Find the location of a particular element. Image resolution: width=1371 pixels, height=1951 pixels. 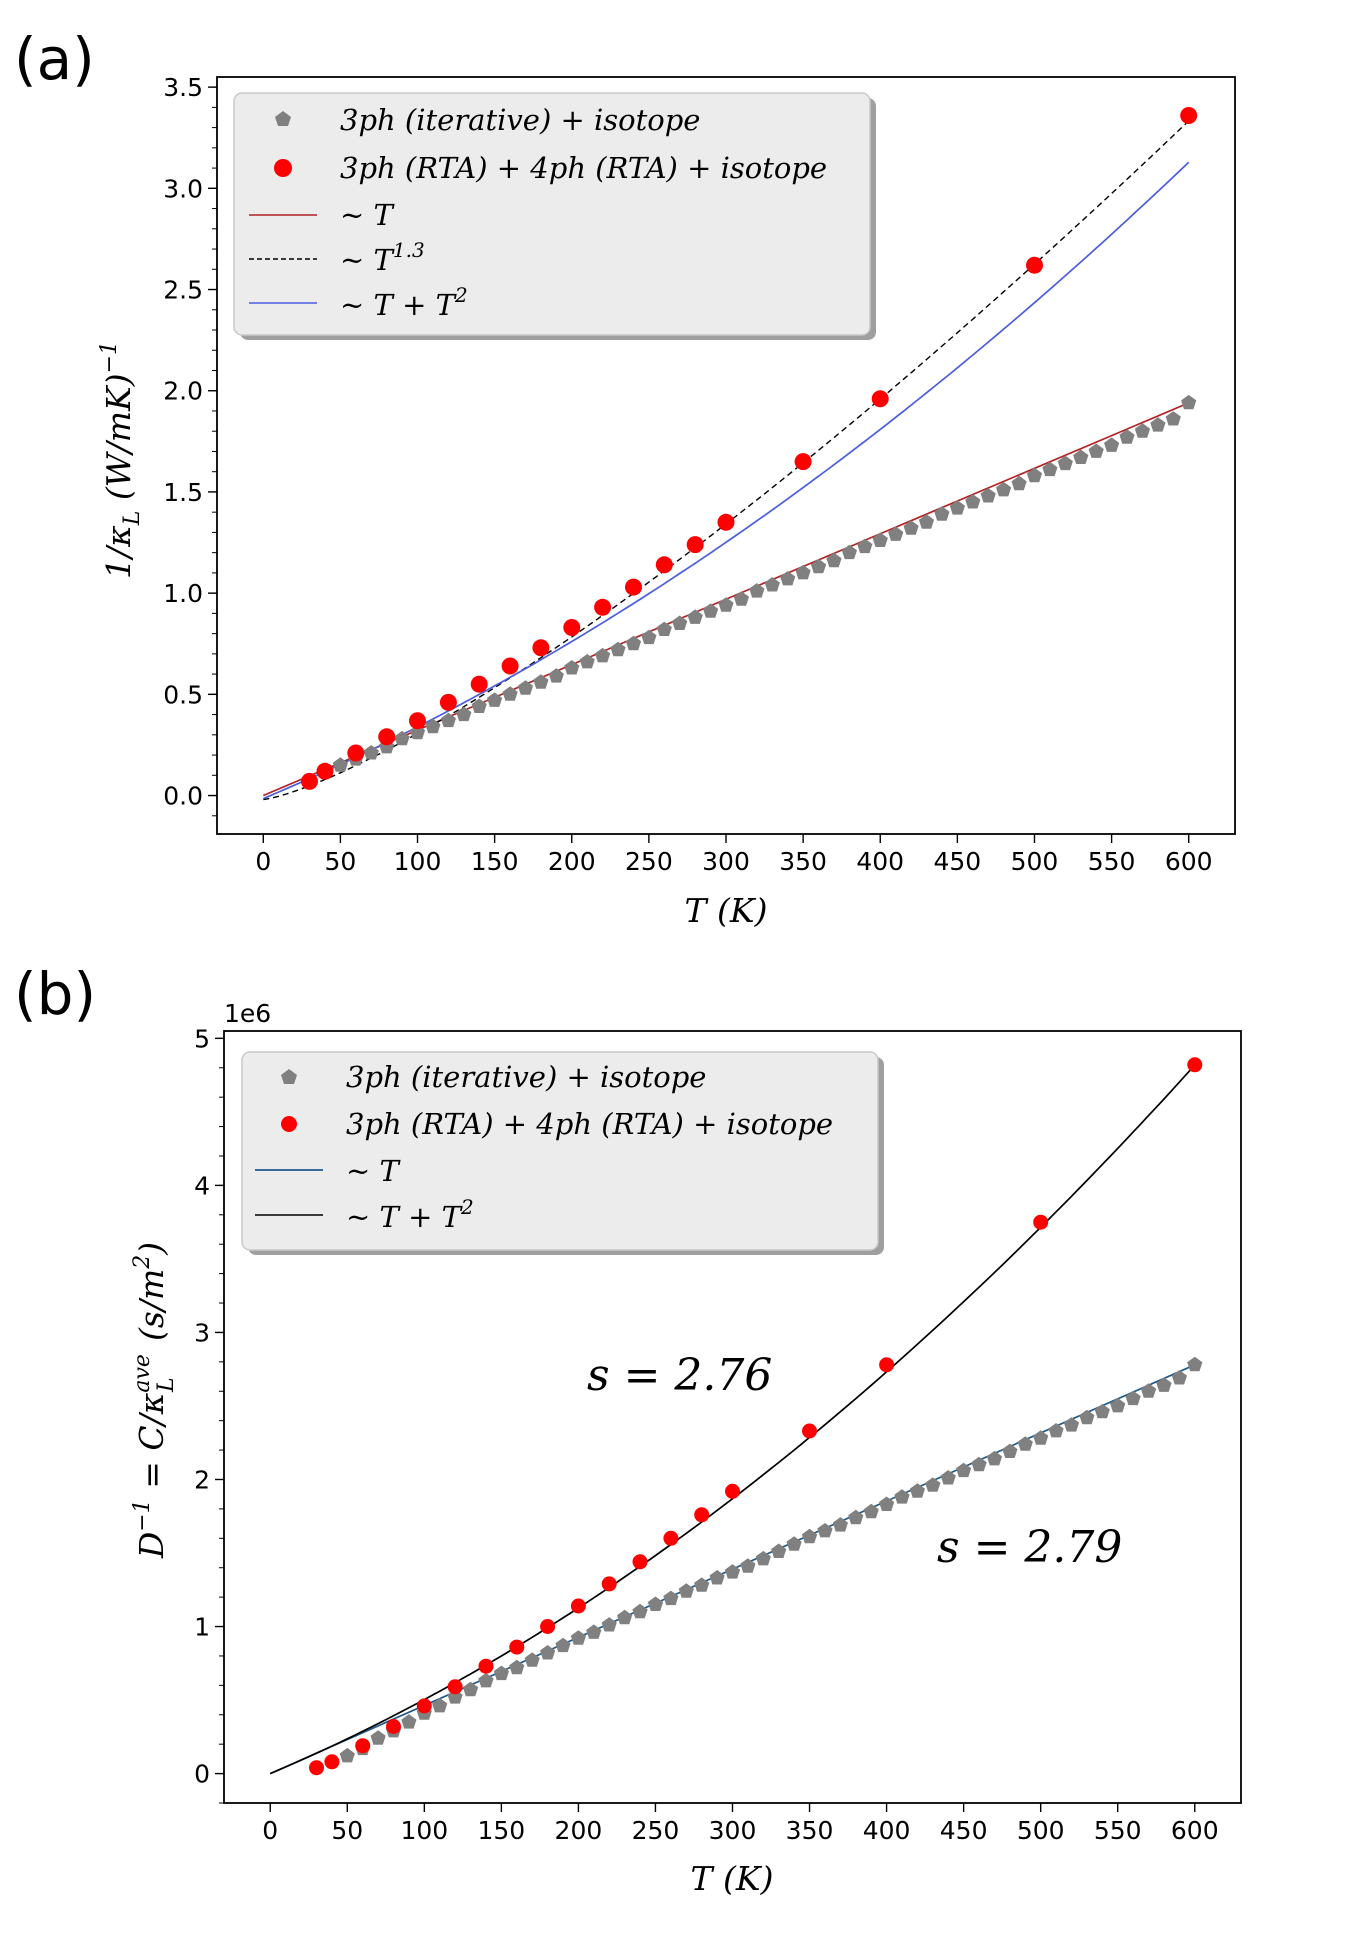

y-tick-label: 2 is located at coordinates (202, 1479).